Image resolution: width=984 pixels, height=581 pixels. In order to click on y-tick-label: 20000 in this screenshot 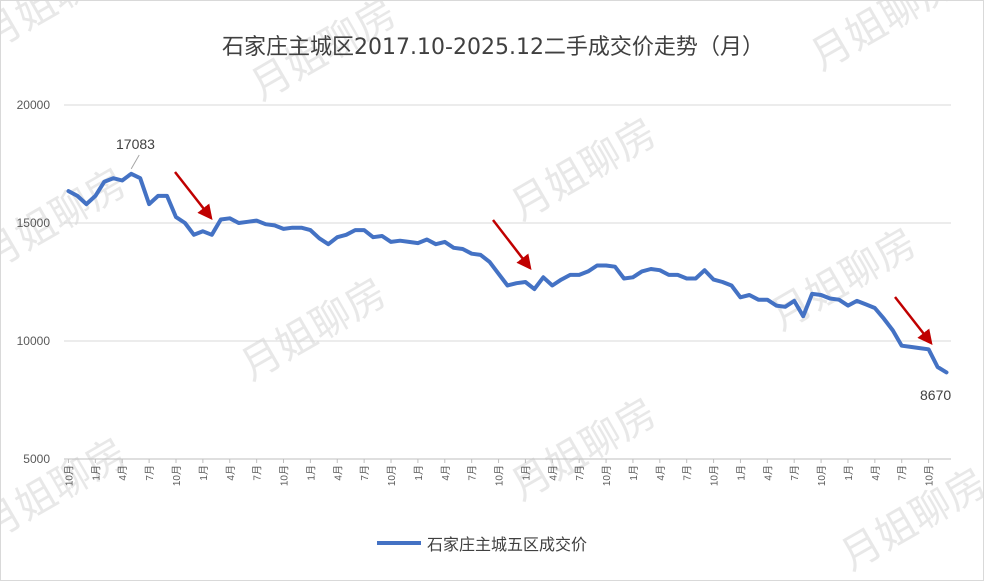, I will do `click(34, 105)`.